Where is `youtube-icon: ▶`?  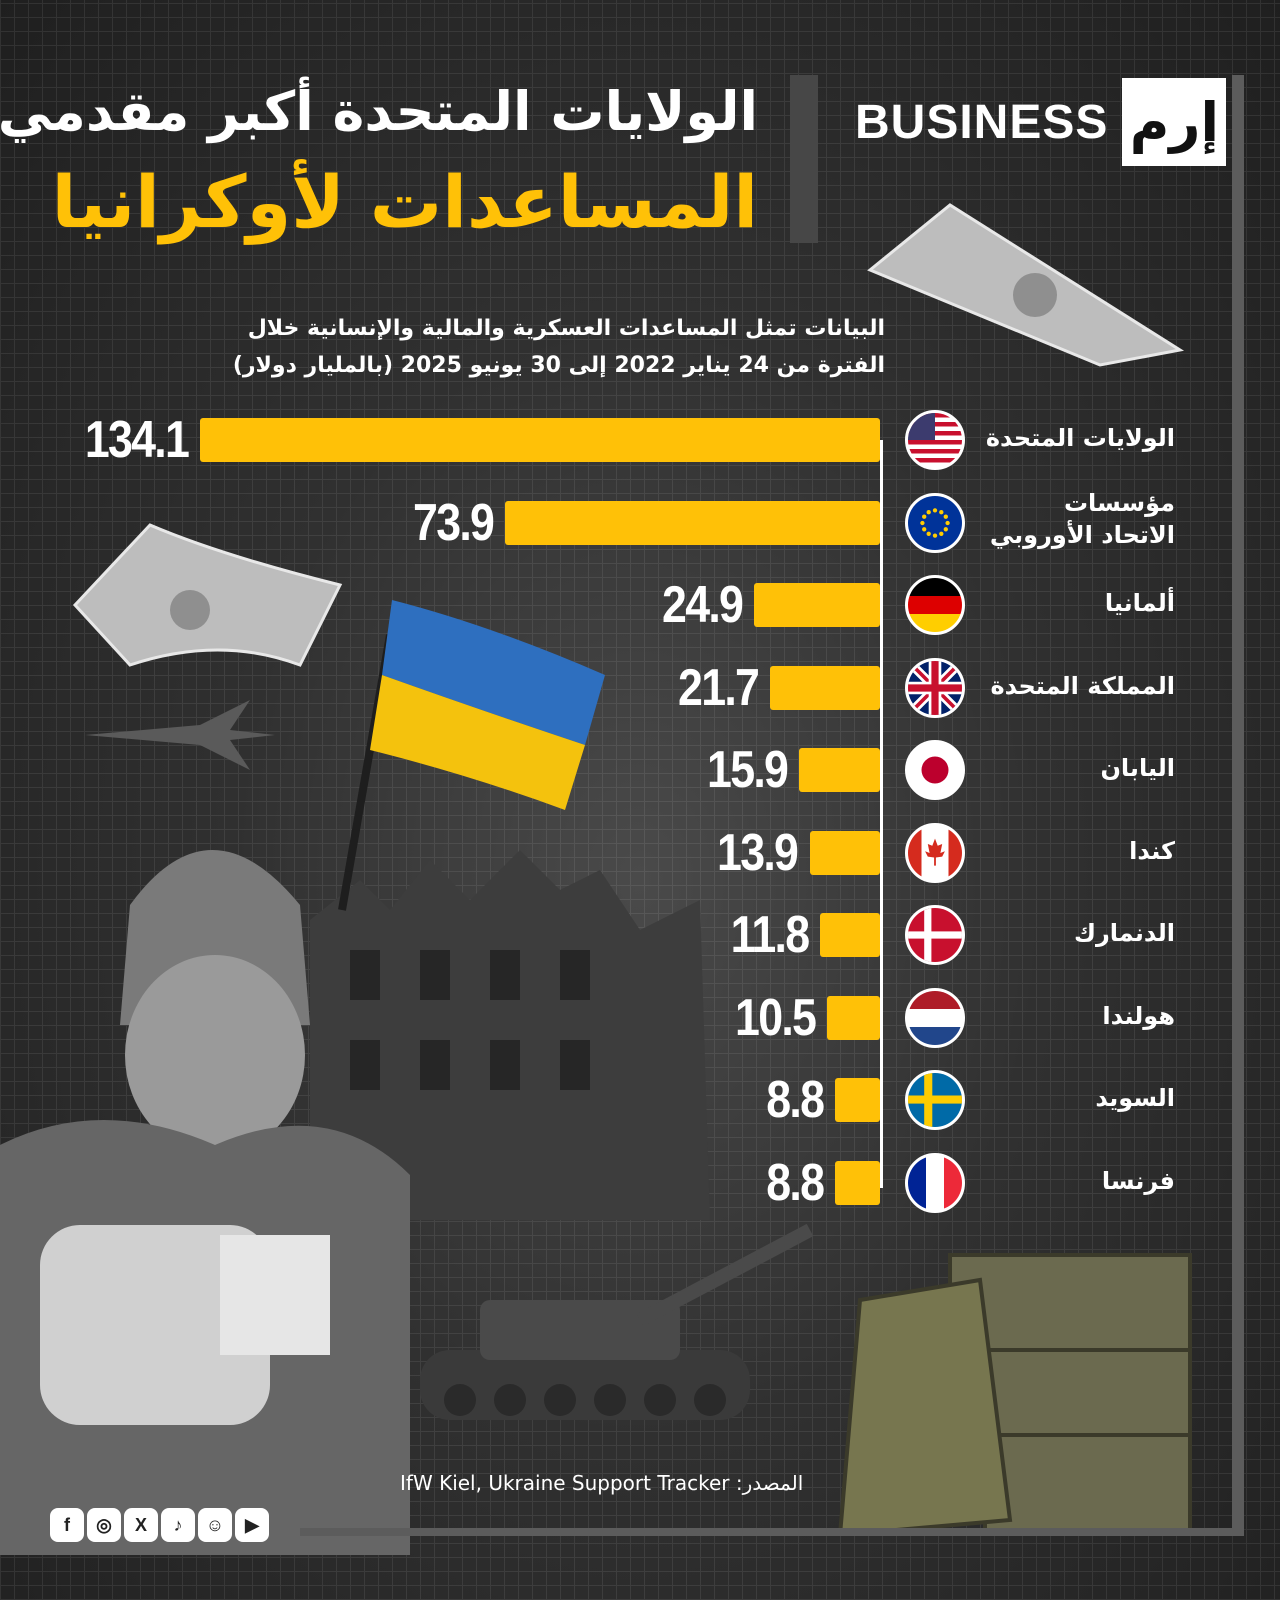
youtube-icon: ▶ is located at coordinates (252, 1525).